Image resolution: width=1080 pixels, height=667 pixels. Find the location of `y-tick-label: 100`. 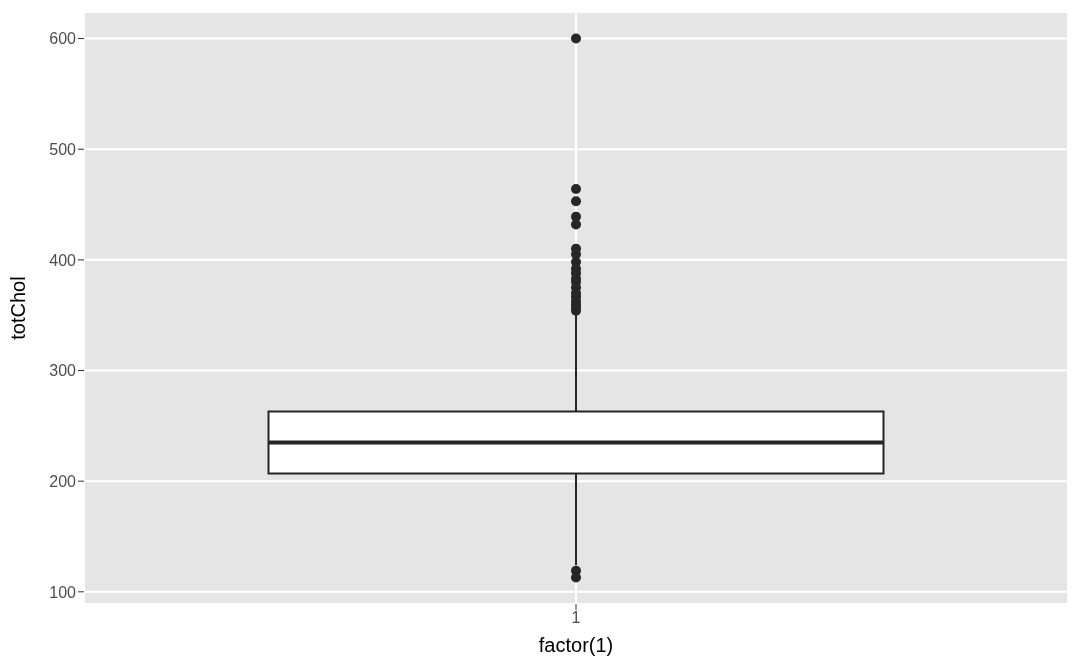

y-tick-label: 100 is located at coordinates (63, 592).